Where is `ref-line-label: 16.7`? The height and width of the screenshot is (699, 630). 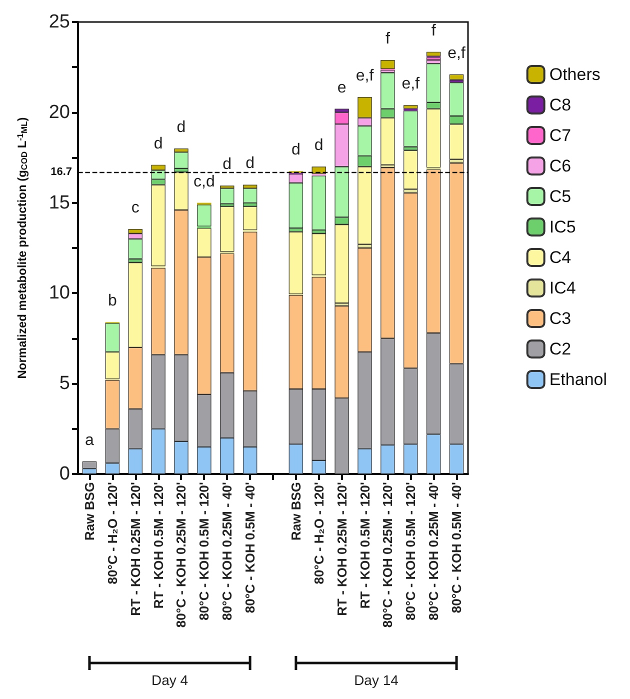
ref-line-label: 16.7 is located at coordinates (61, 172).